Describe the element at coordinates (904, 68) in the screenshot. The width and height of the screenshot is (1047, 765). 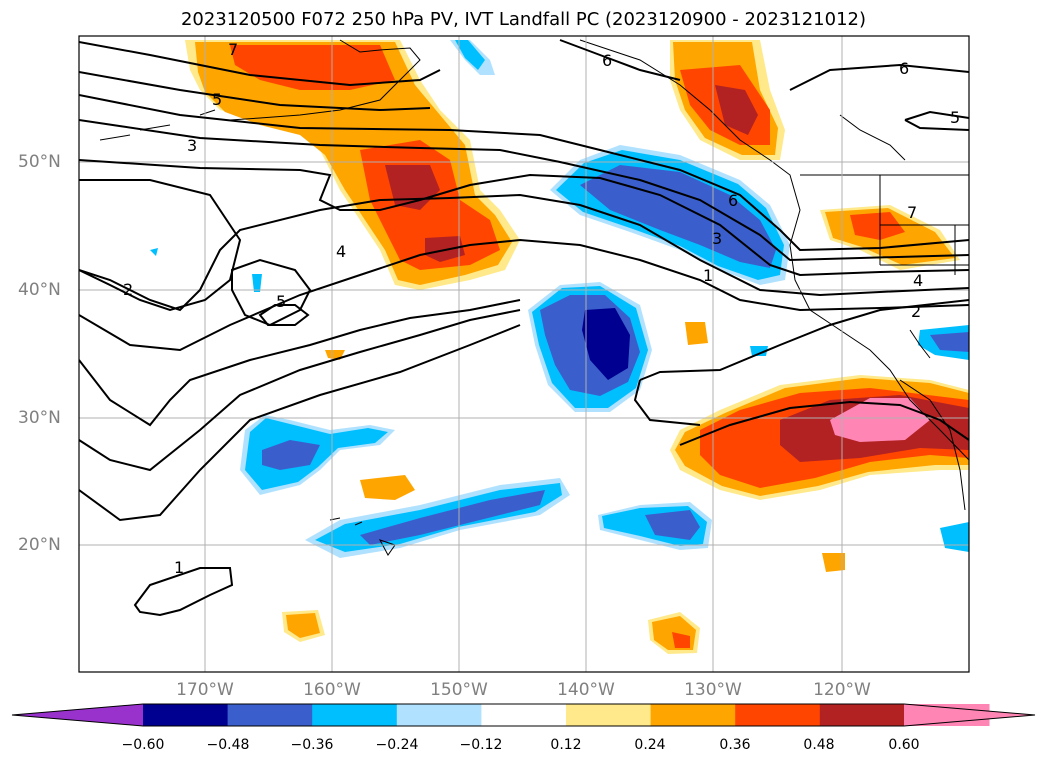
I see `contour-label-6b: 6` at that location.